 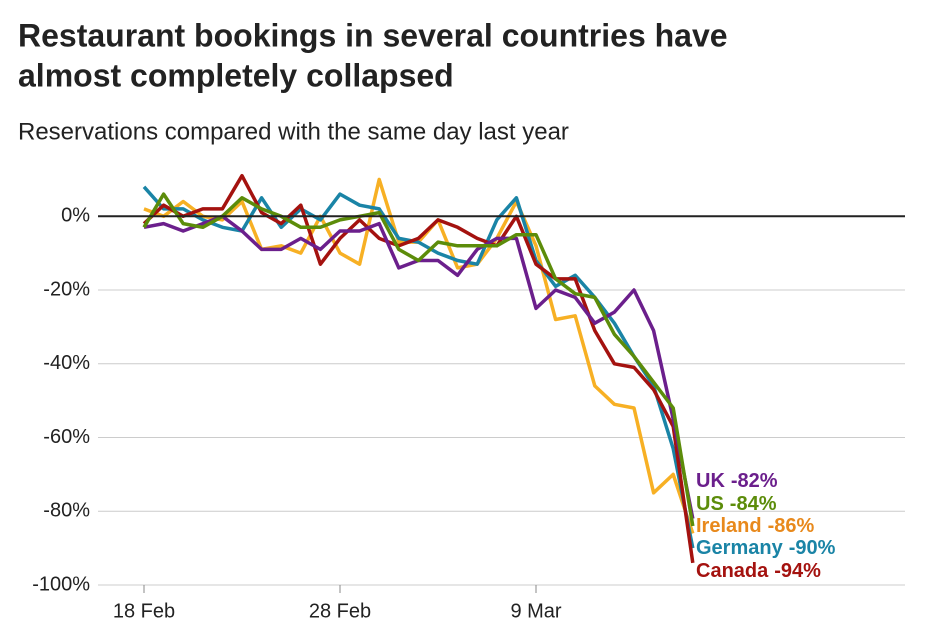 I want to click on value-label: -94%, so click(x=797, y=571).